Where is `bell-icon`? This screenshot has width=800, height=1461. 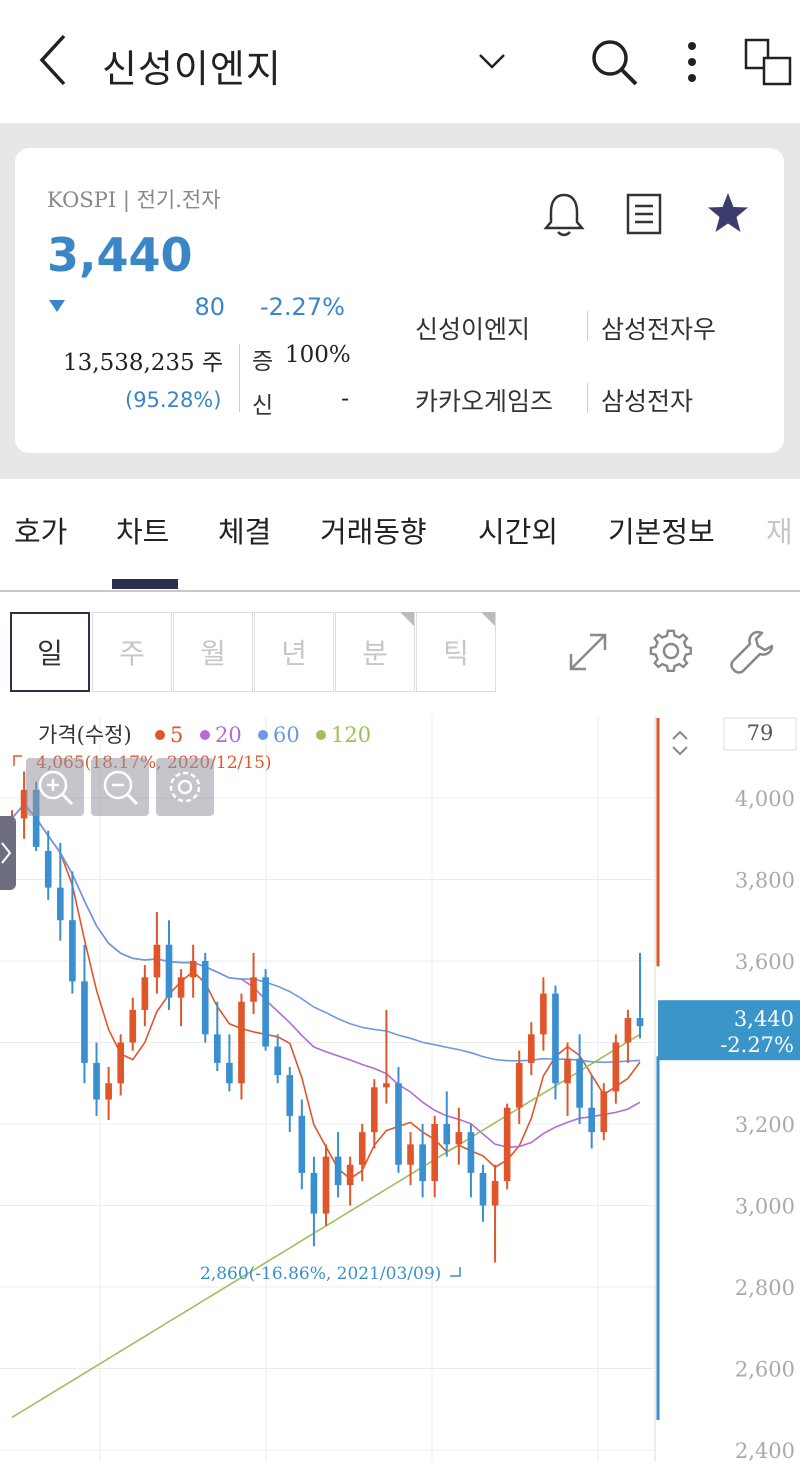 bell-icon is located at coordinates (564, 215).